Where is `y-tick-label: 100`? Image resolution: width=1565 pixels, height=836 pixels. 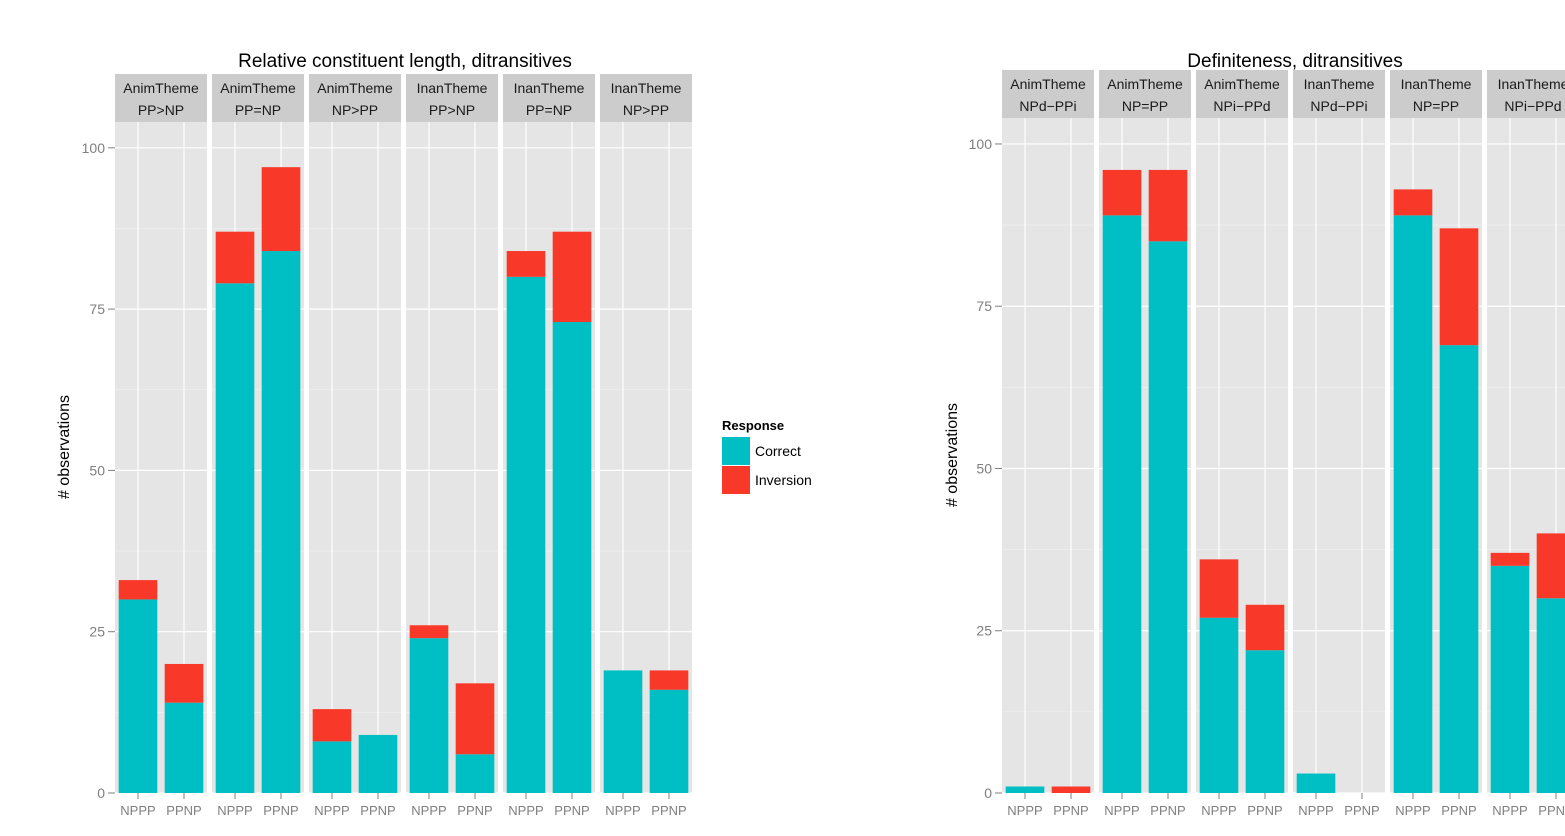 y-tick-label: 100 is located at coordinates (981, 144).